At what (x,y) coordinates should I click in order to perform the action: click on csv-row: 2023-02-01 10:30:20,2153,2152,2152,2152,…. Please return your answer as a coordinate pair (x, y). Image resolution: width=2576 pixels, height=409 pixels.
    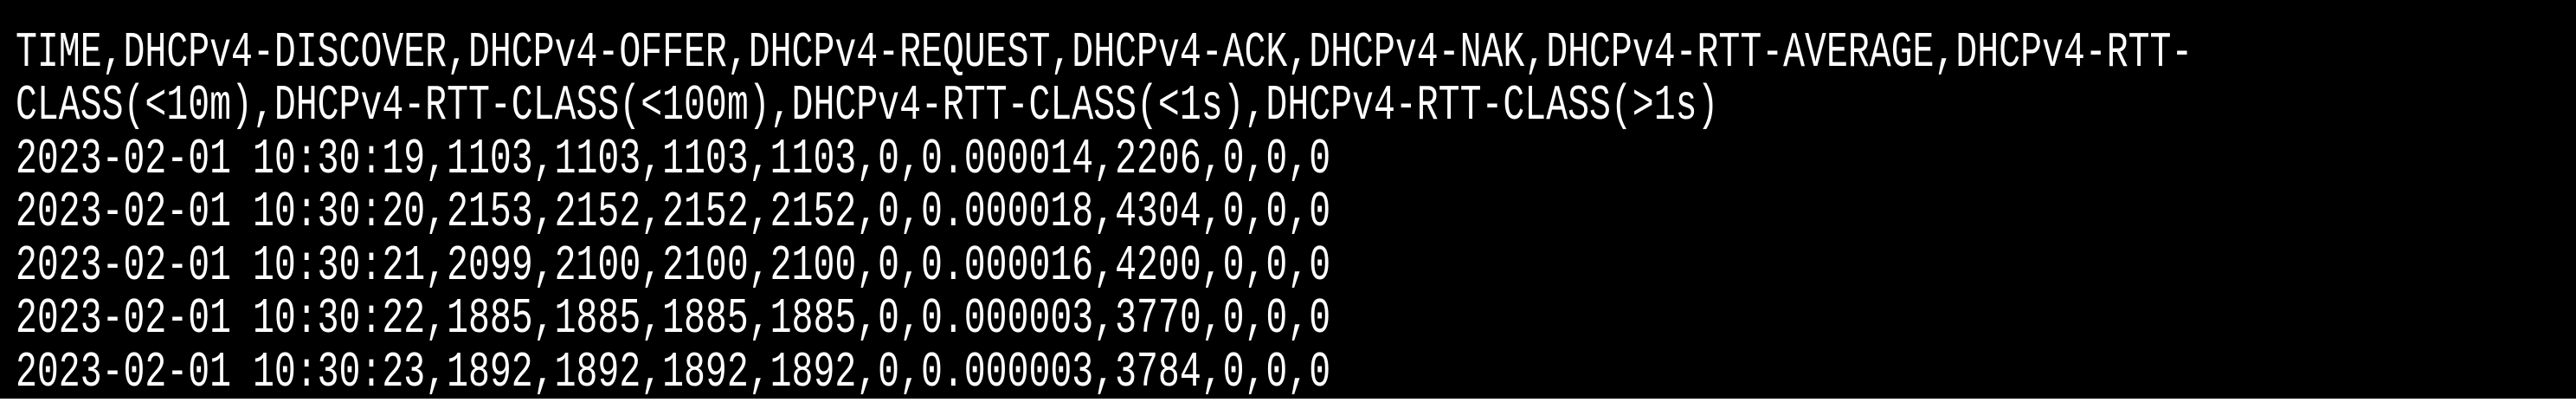
    Looking at the image, I should click on (673, 213).